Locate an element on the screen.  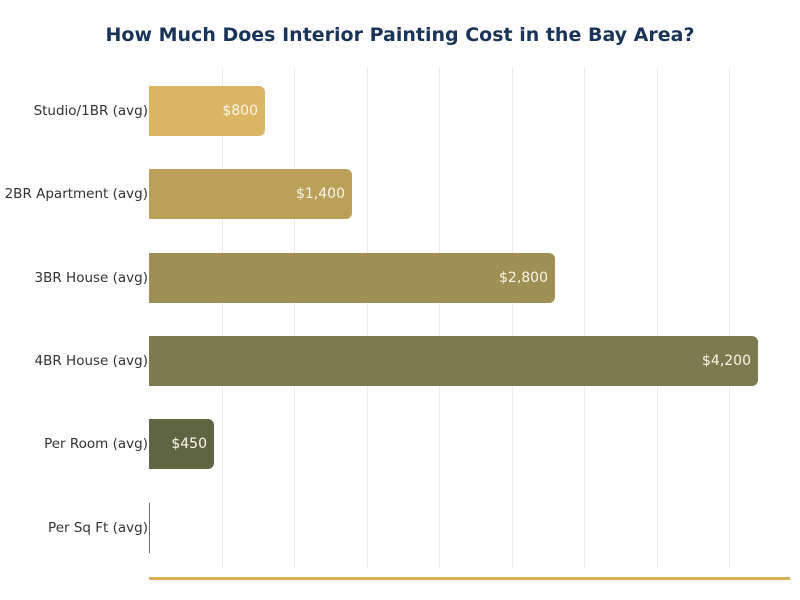
category-label: Studio/1BR (avg) is located at coordinates (90, 111).